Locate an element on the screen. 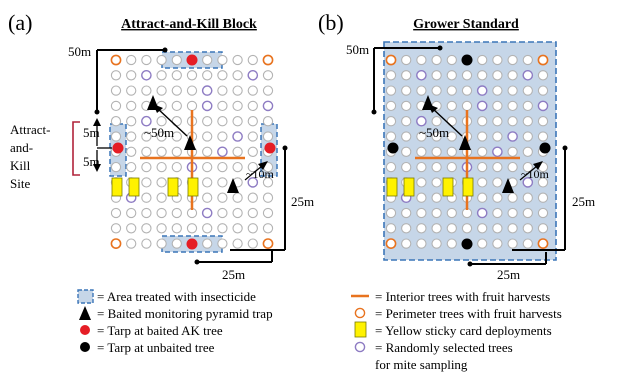 This screenshot has height=384, width=630. tarp-baited-top is located at coordinates (192, 60).